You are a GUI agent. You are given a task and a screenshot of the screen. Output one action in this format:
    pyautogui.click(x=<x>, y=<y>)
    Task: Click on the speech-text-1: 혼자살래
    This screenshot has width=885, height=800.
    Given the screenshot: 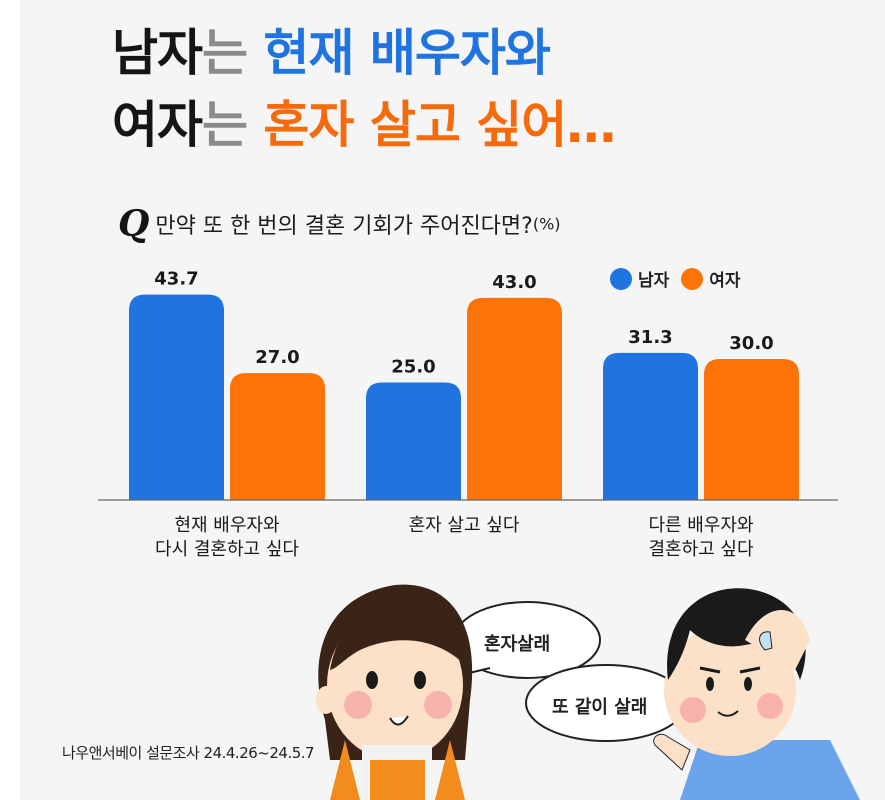 What is the action you would take?
    pyautogui.click(x=517, y=644)
    